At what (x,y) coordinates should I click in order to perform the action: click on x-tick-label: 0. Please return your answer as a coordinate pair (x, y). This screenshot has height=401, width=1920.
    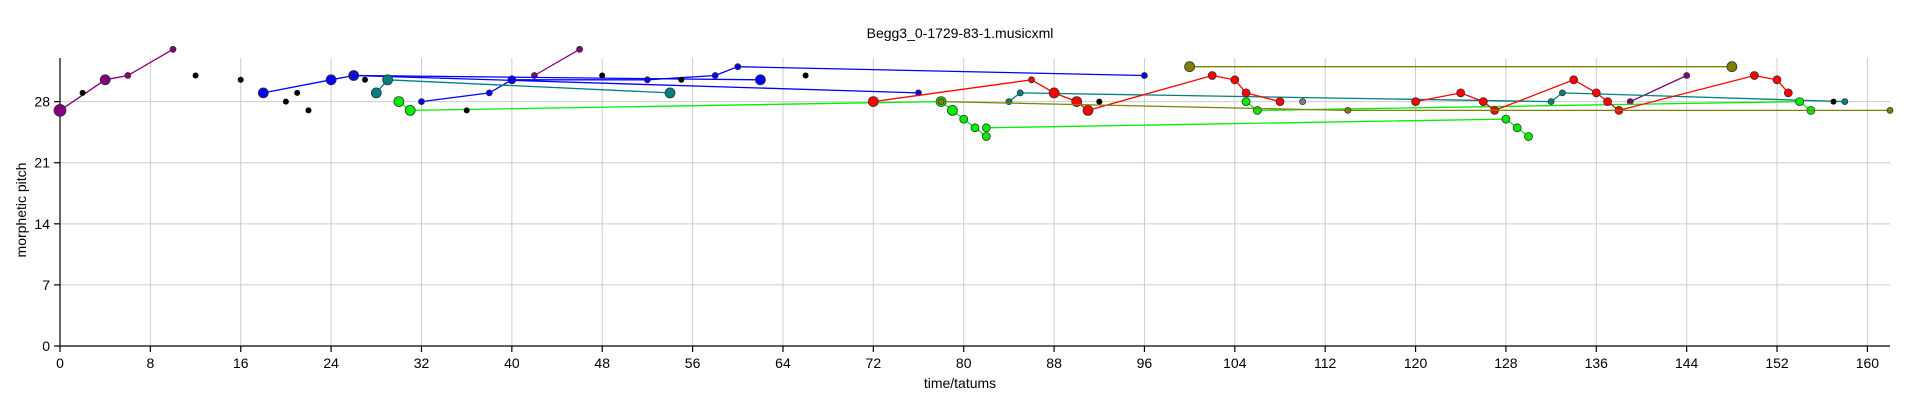
    Looking at the image, I should click on (60, 363).